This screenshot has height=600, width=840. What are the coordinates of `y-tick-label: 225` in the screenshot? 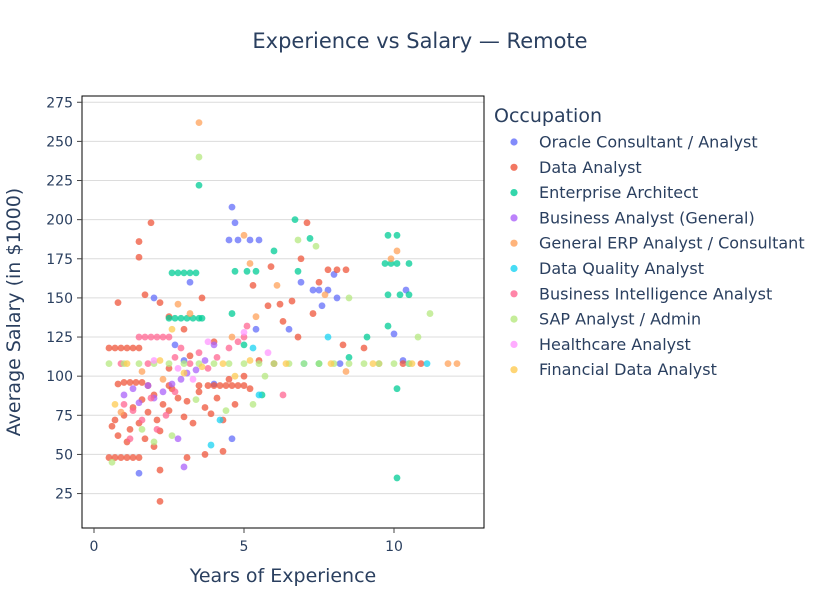 It's located at (59, 182).